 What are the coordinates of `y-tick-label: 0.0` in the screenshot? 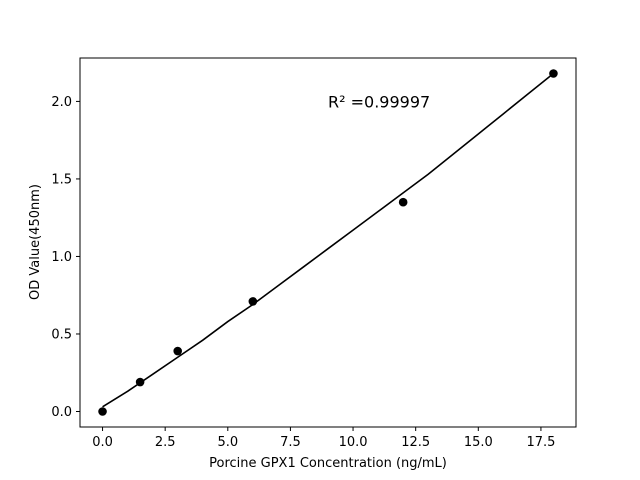 It's located at (61, 412).